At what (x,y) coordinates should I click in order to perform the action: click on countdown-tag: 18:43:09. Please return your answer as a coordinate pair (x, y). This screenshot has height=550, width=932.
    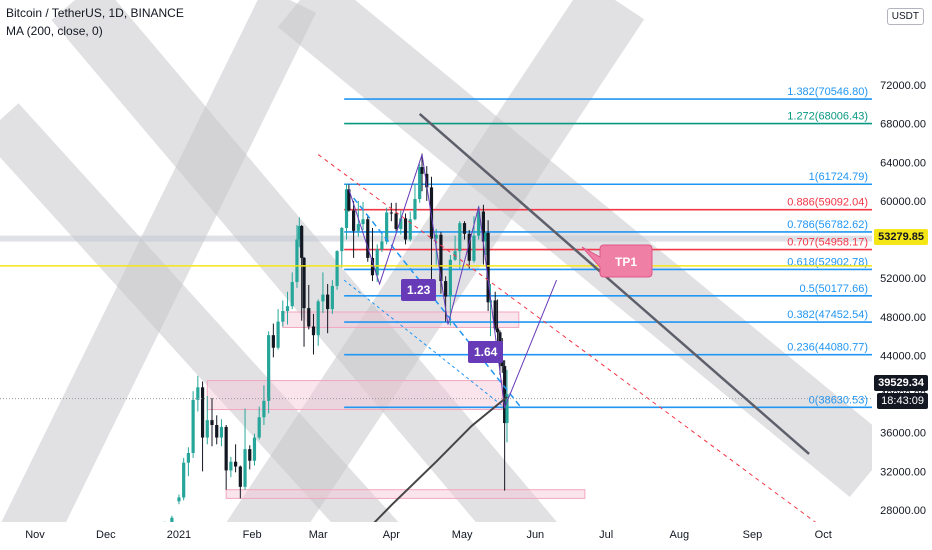
    Looking at the image, I should click on (902, 401).